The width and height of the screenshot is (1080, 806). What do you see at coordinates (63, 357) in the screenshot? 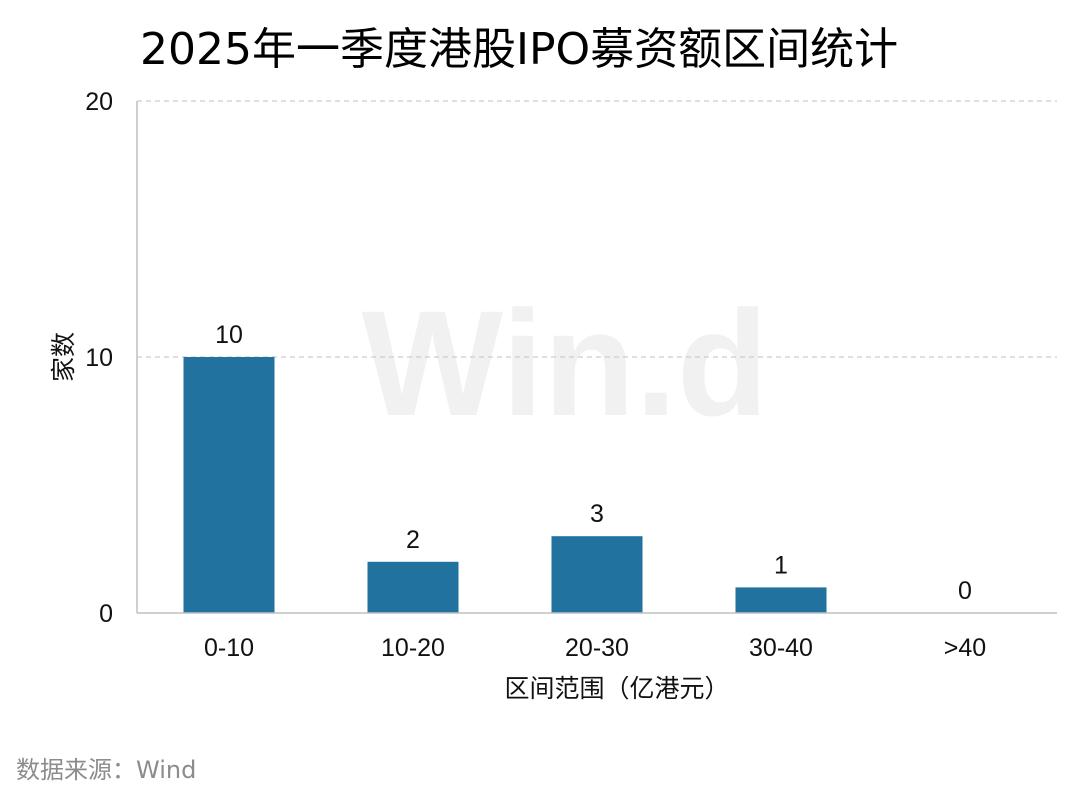
I see `y-axis-title: 家数` at bounding box center [63, 357].